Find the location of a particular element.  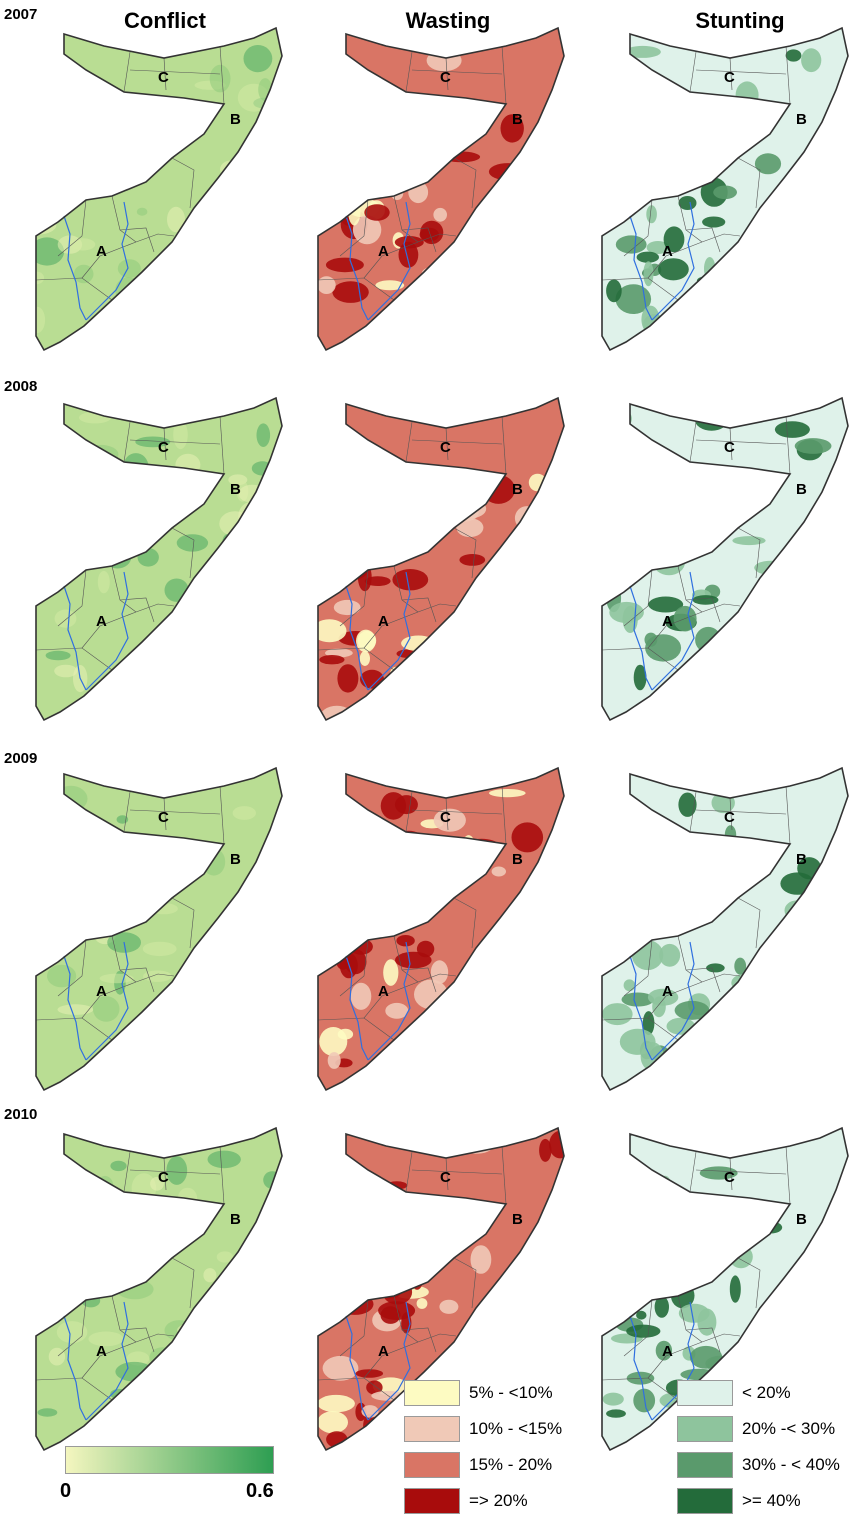

year-label-2008: 2008 is located at coordinates (21, 386).